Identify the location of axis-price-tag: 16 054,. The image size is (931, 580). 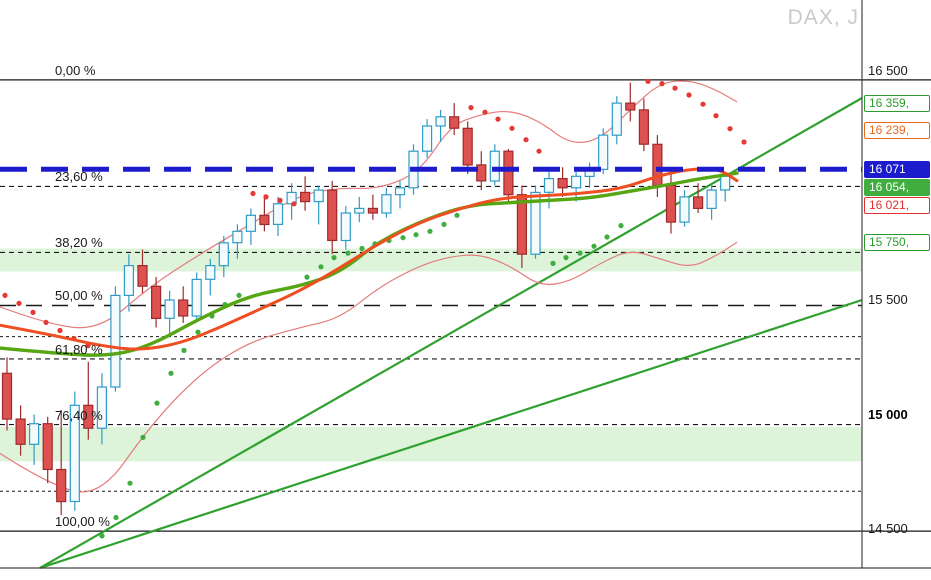
(897, 187).